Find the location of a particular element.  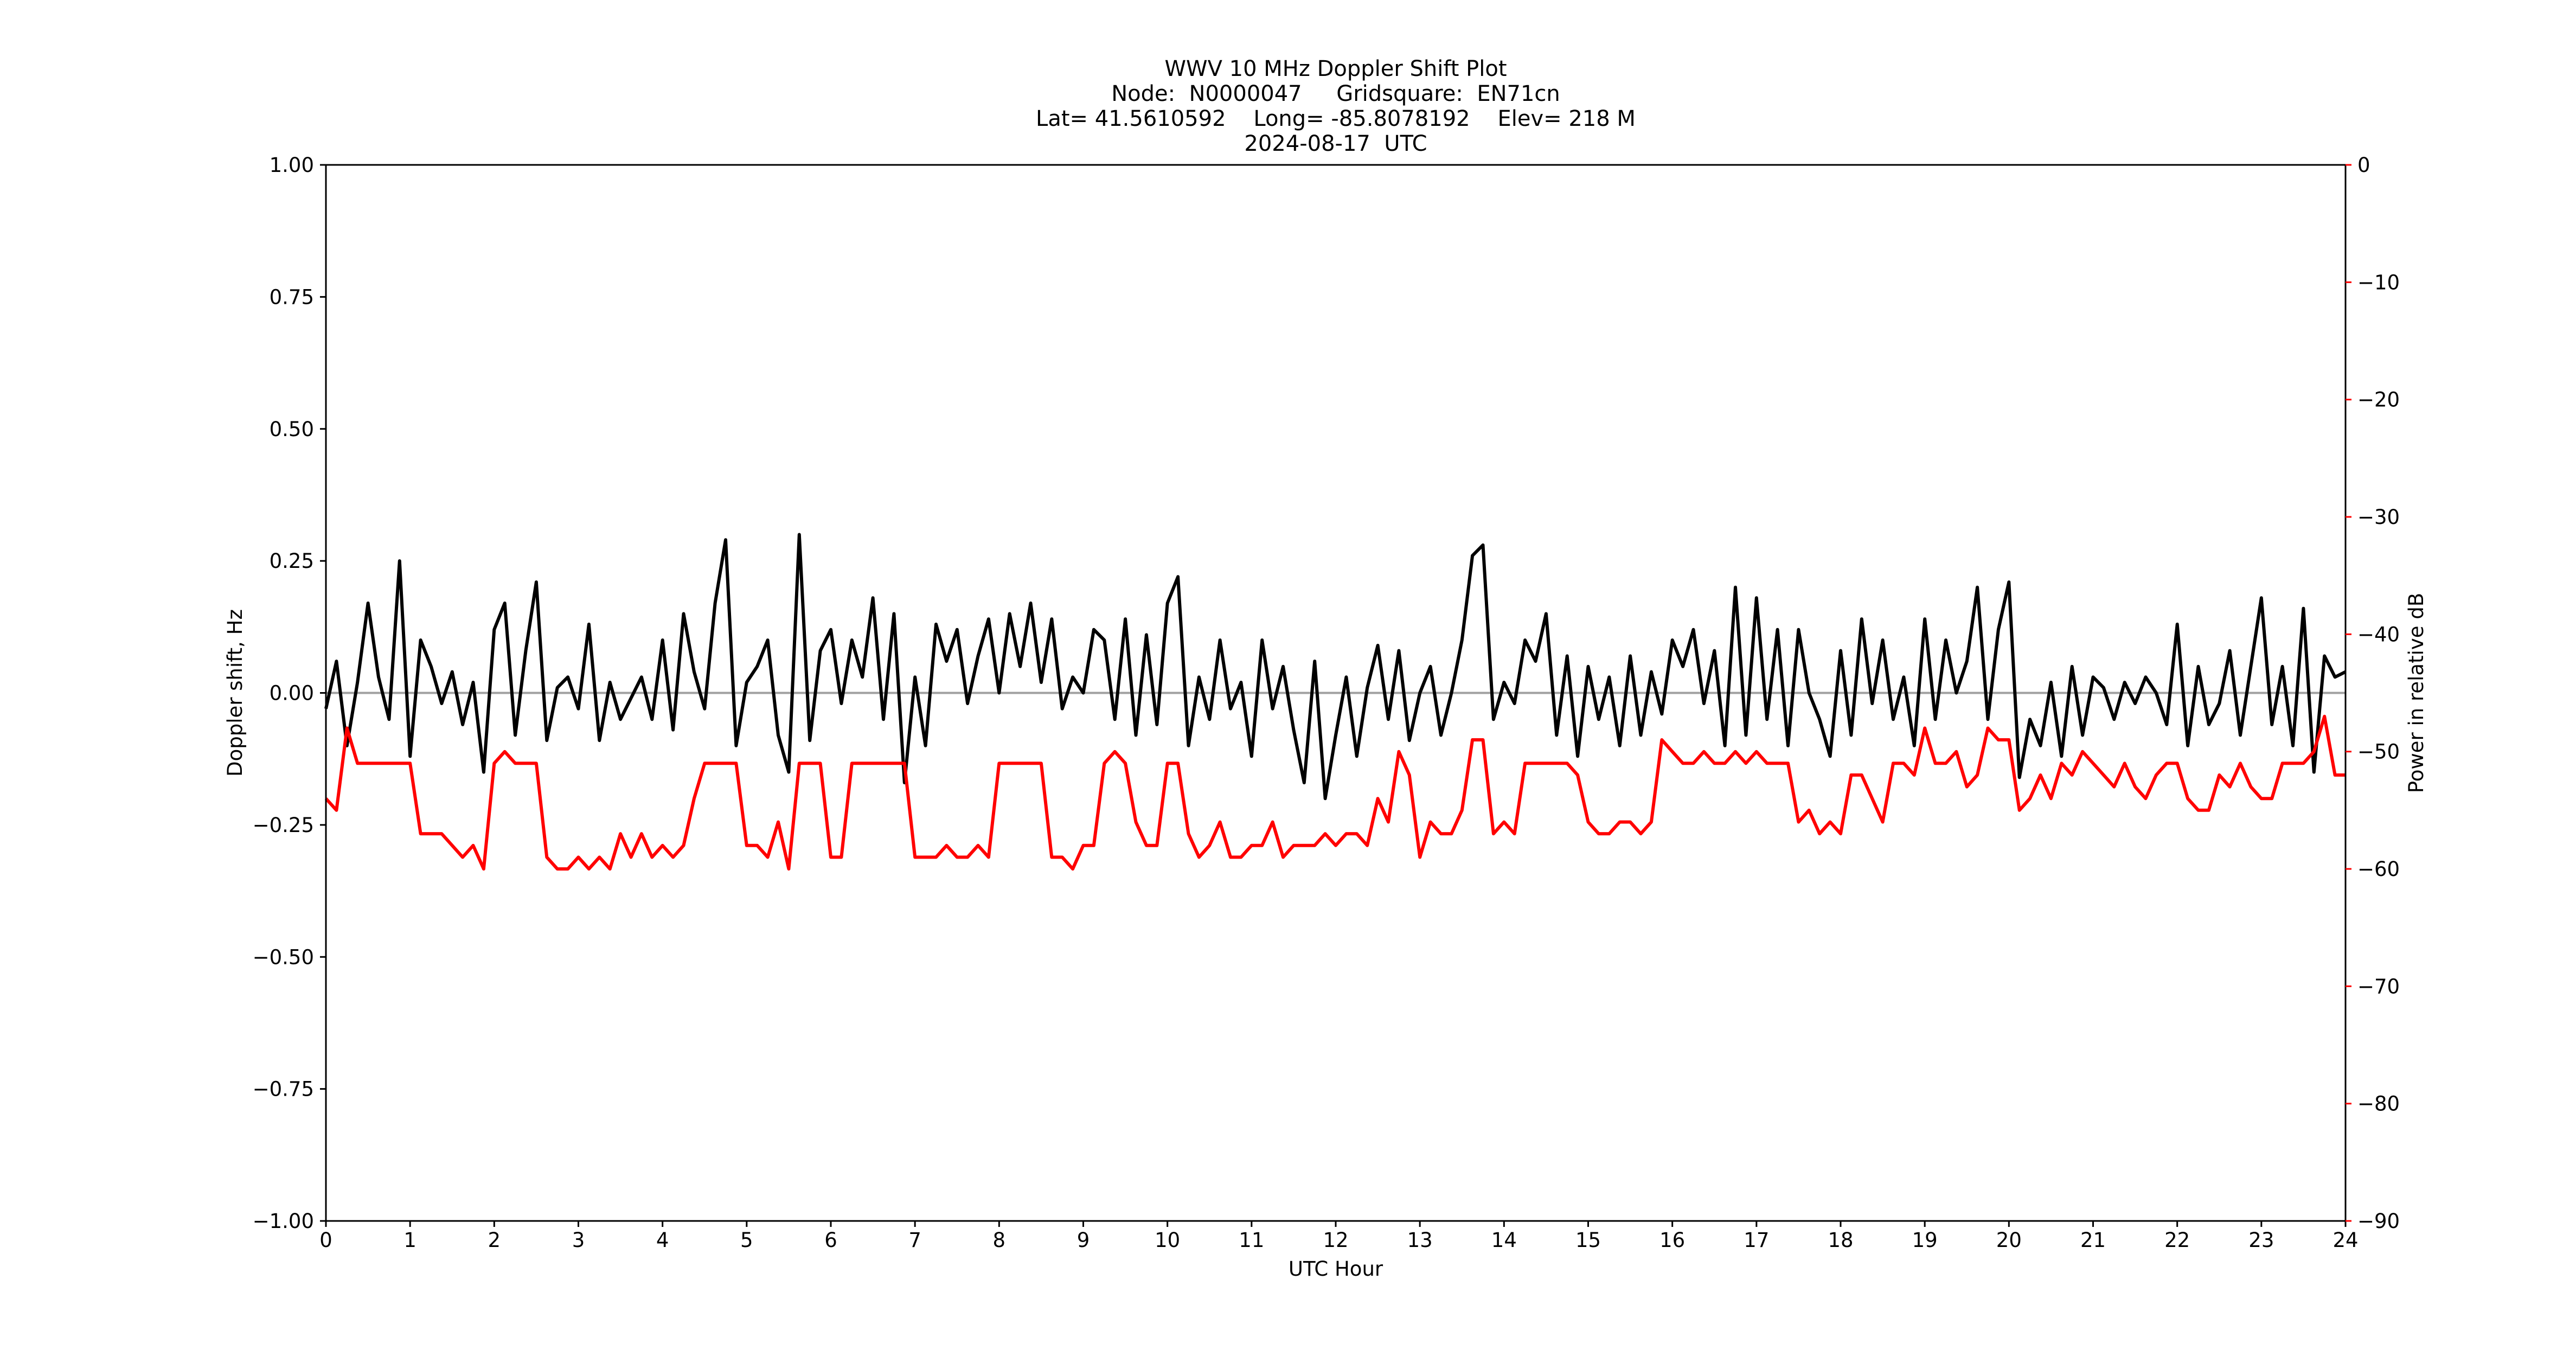

x-tick-label: 13 is located at coordinates (1420, 1240).